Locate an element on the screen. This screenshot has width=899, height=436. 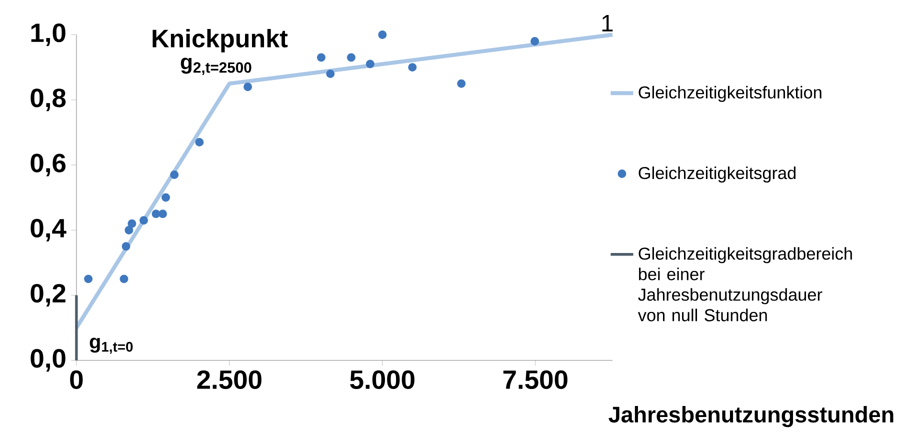
legend-label: Gleichzeitigkeitsgradbereich bei einer Jahresbenutzungsdauer von null Stunden is located at coordinates (745, 284).